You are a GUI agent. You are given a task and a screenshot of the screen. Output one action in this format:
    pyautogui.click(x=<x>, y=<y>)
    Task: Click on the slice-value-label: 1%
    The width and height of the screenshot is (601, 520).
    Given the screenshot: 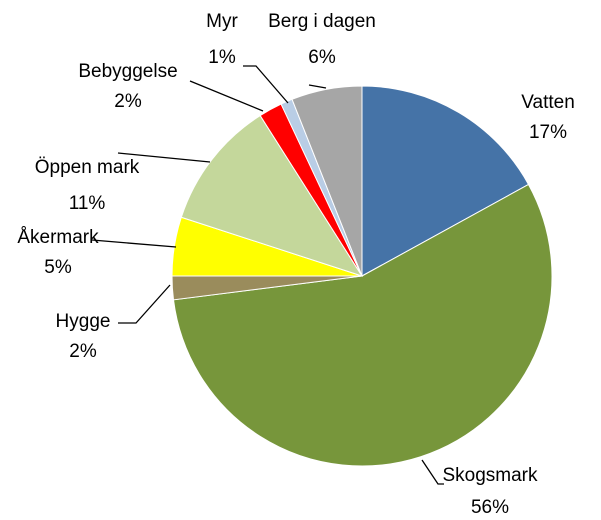 What is the action you would take?
    pyautogui.click(x=222, y=57)
    